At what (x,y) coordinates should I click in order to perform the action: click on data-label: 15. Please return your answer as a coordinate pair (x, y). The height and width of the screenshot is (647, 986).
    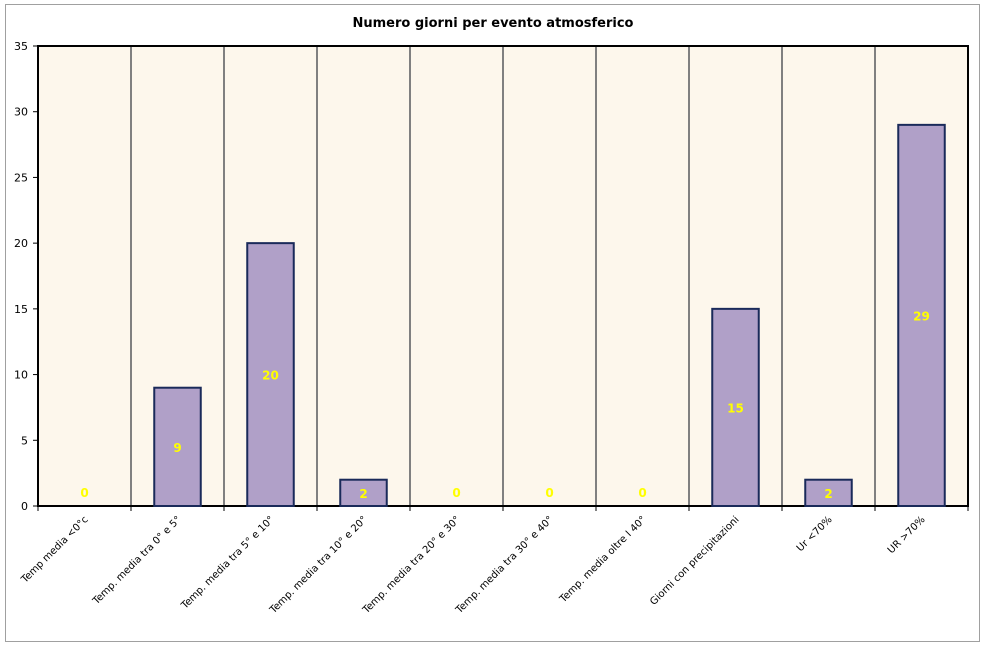
    Looking at the image, I should click on (735, 408).